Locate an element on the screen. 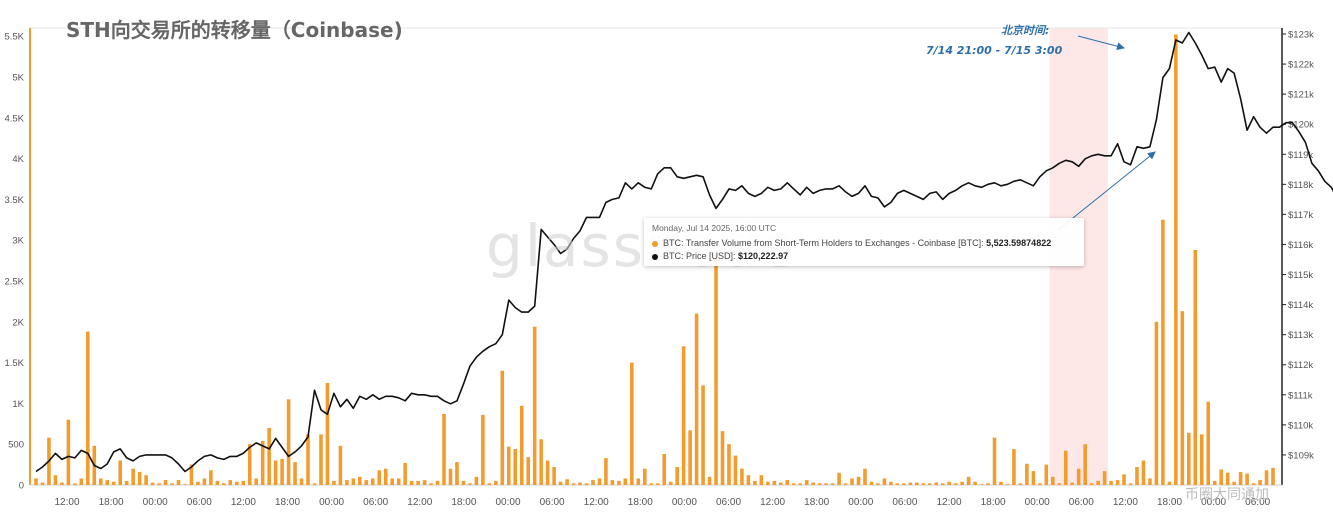 This screenshot has height=520, width=1333. right-tick-label: $117k is located at coordinates (1300, 215).